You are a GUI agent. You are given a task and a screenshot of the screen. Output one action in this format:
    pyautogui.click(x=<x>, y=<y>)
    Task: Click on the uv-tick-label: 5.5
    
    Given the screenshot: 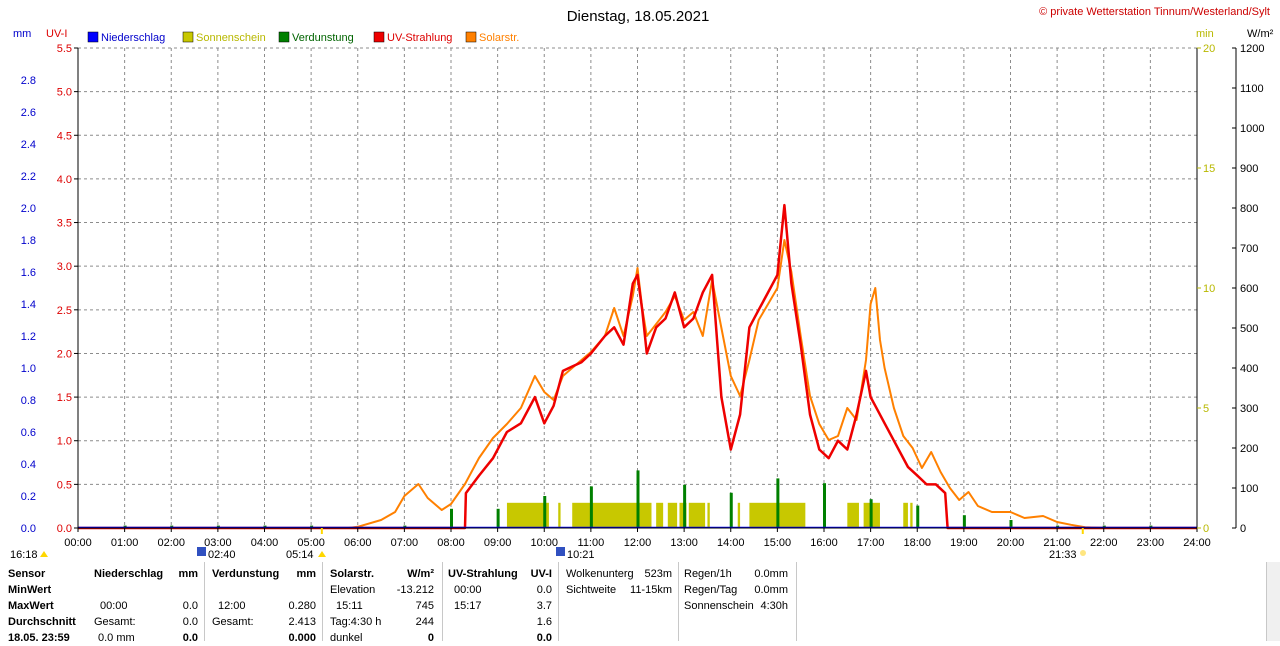 What is the action you would take?
    pyautogui.click(x=64, y=49)
    